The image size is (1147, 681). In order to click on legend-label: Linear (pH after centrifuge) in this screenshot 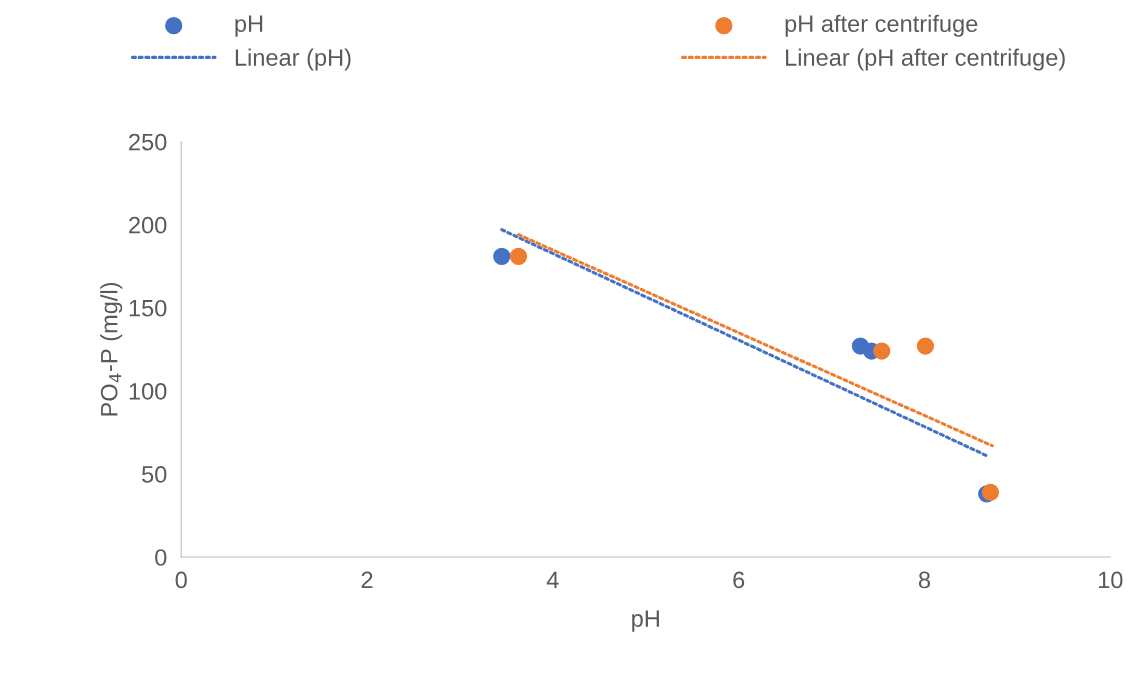, I will do `click(925, 59)`.